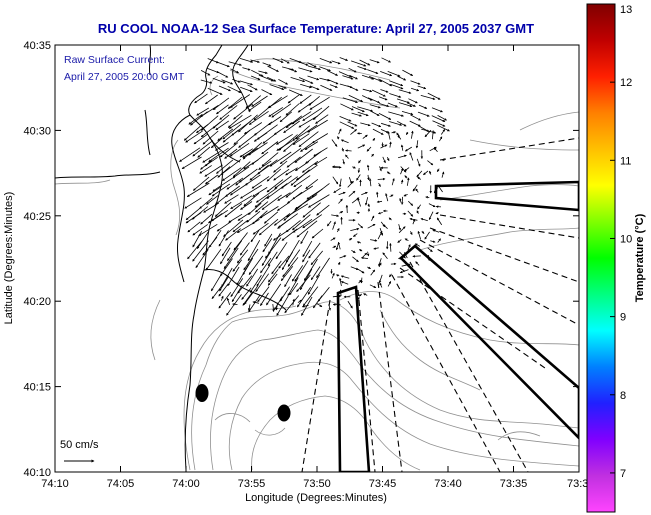 The height and width of the screenshot is (515, 651). I want to click on x-tick-label: 74:05, so click(121, 484).